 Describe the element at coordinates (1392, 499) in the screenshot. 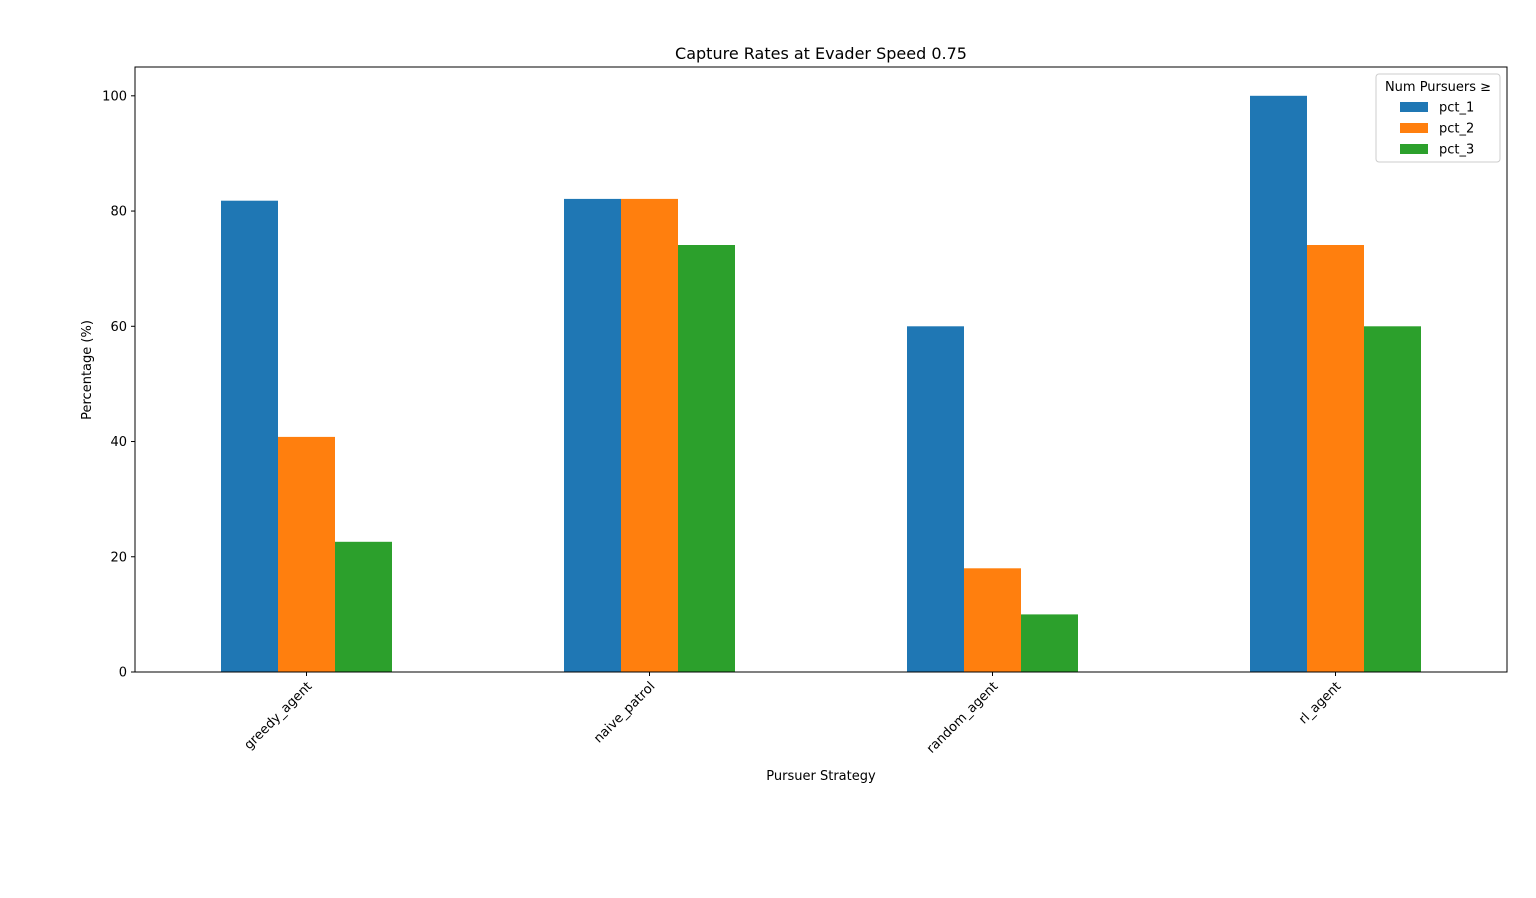

I see `bar-pct_3-rl_agent` at that location.